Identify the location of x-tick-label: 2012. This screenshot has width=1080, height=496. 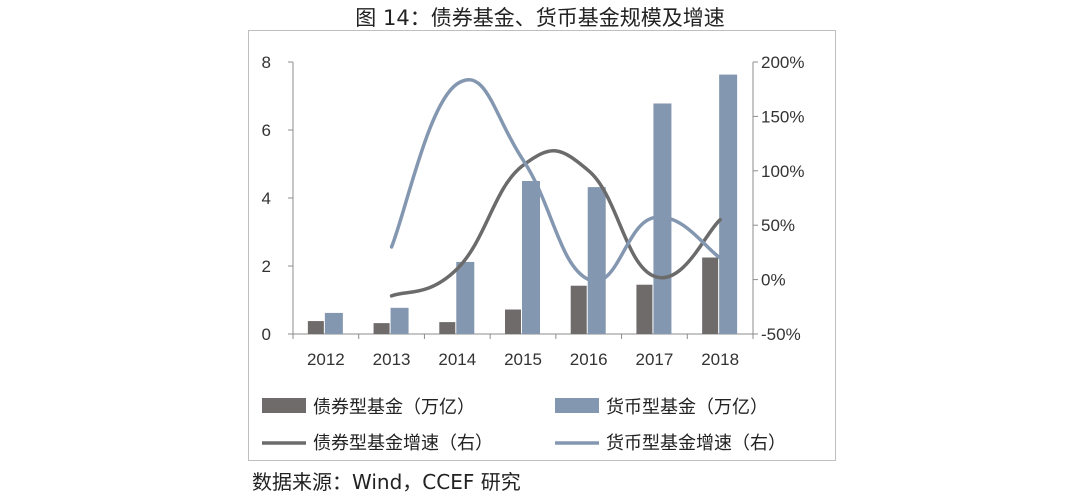
(326, 359).